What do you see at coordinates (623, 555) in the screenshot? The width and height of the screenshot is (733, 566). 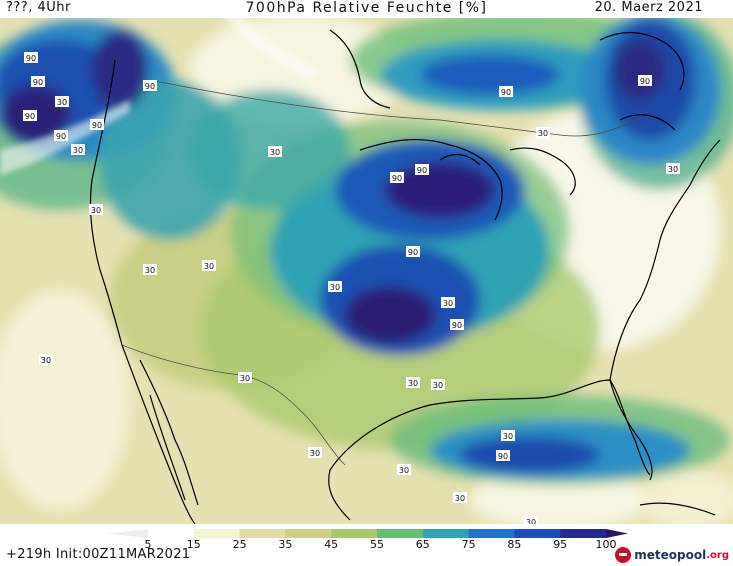 I see `meteopool-logo-icon` at bounding box center [623, 555].